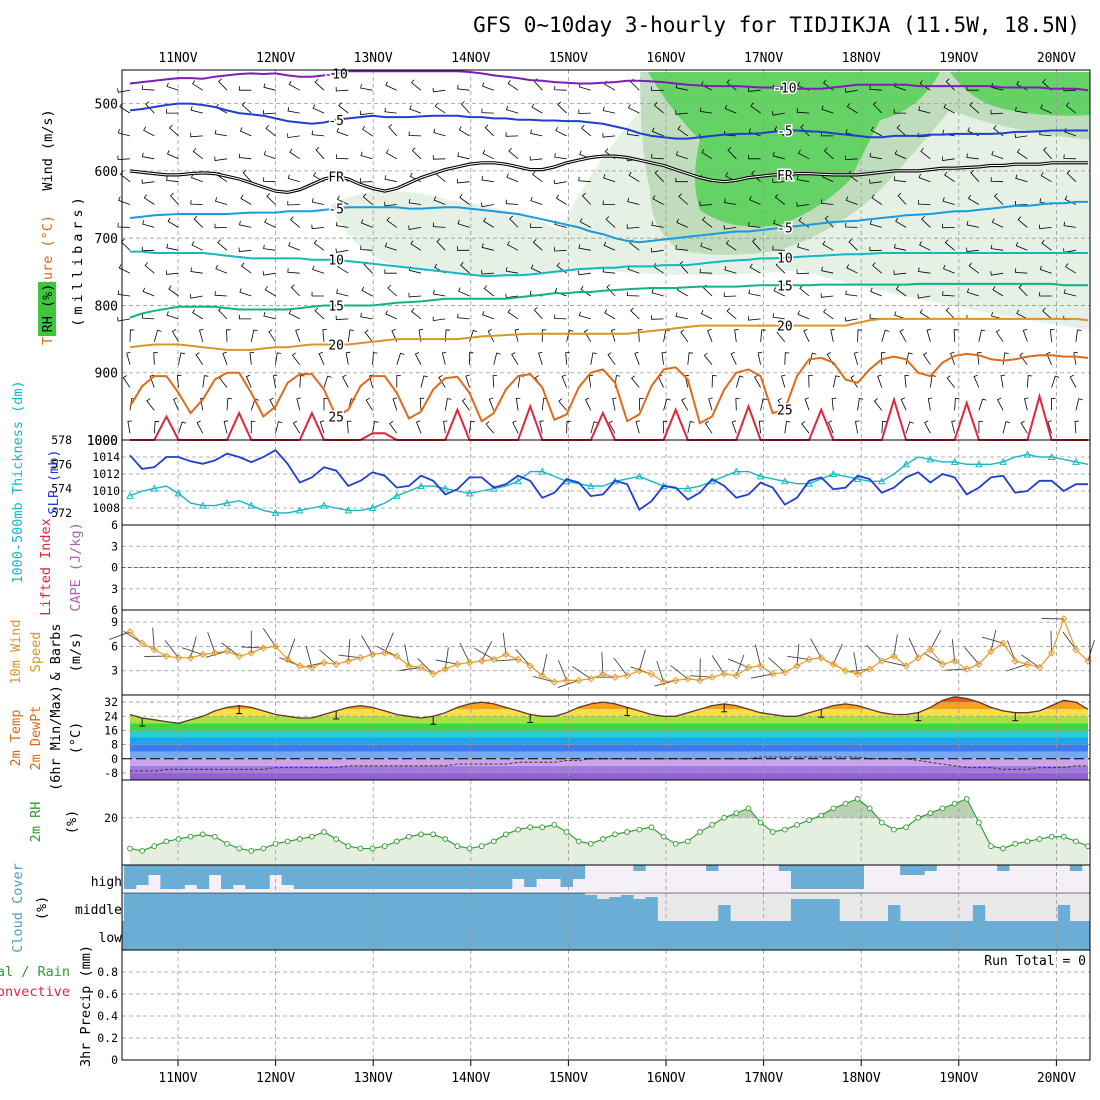 The width and height of the screenshot is (1100, 1100). Describe the element at coordinates (36, 652) in the screenshot. I see `wind10-line2: Speed` at that location.